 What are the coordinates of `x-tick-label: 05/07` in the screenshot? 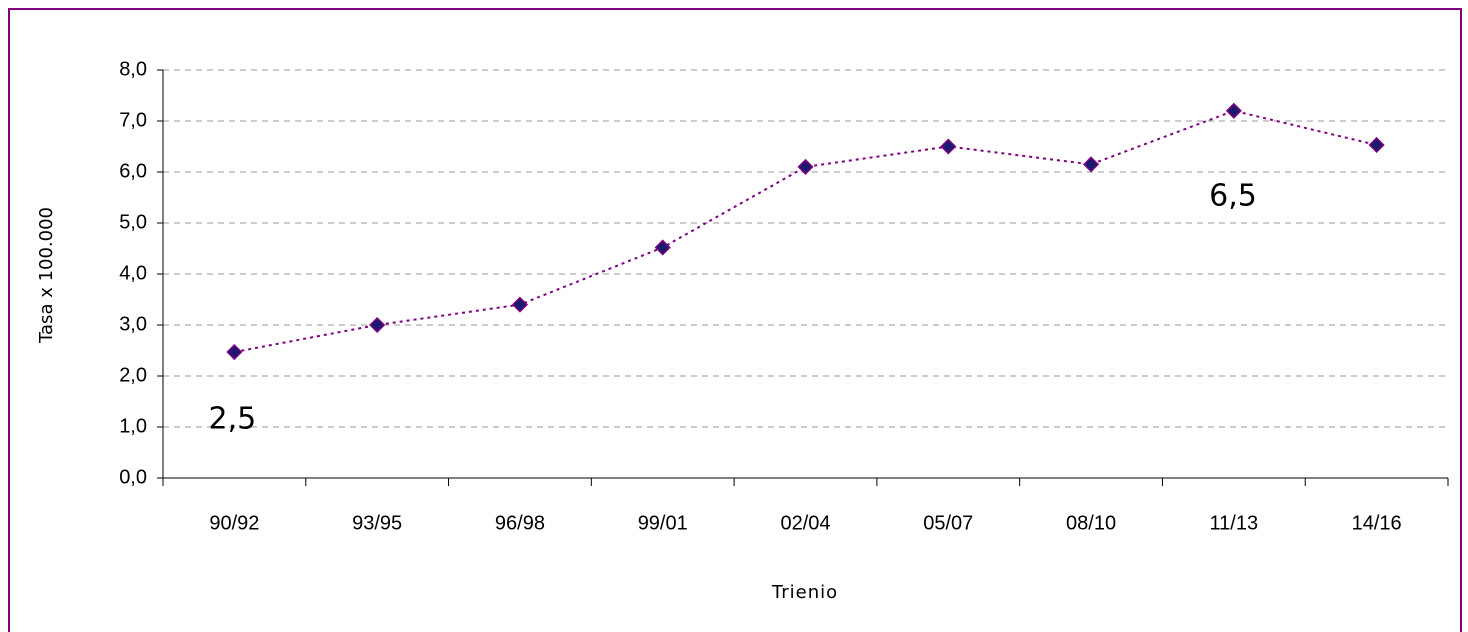 It's located at (948, 523).